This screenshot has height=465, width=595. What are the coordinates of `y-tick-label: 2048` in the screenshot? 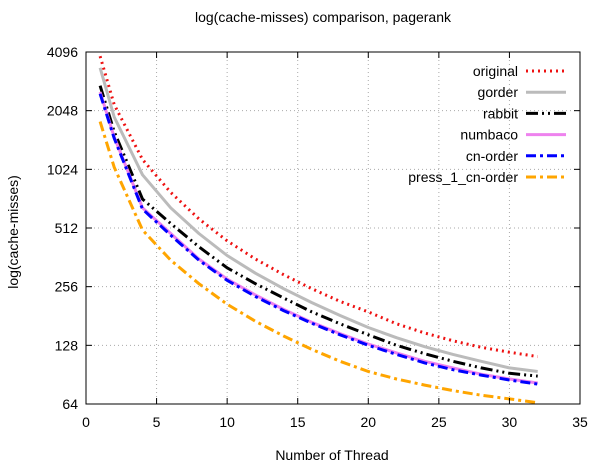 It's located at (62, 111).